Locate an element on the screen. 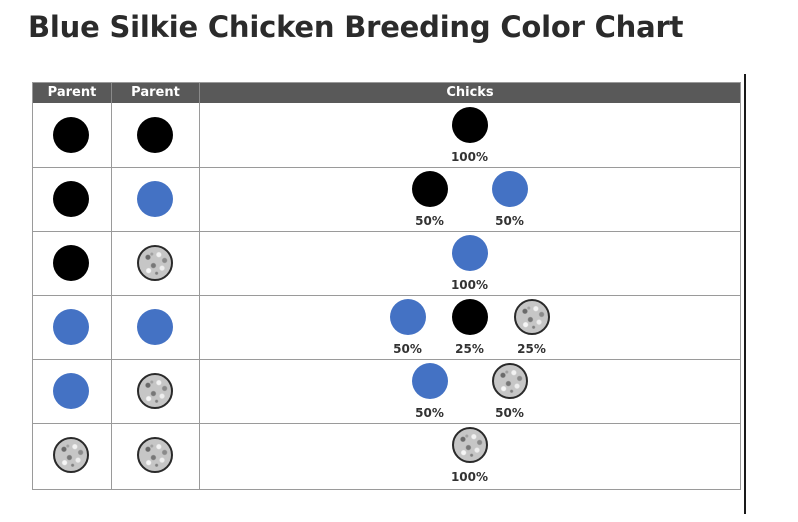 This screenshot has width=798, height=522. parent-2-black-dot is located at coordinates (155, 135).